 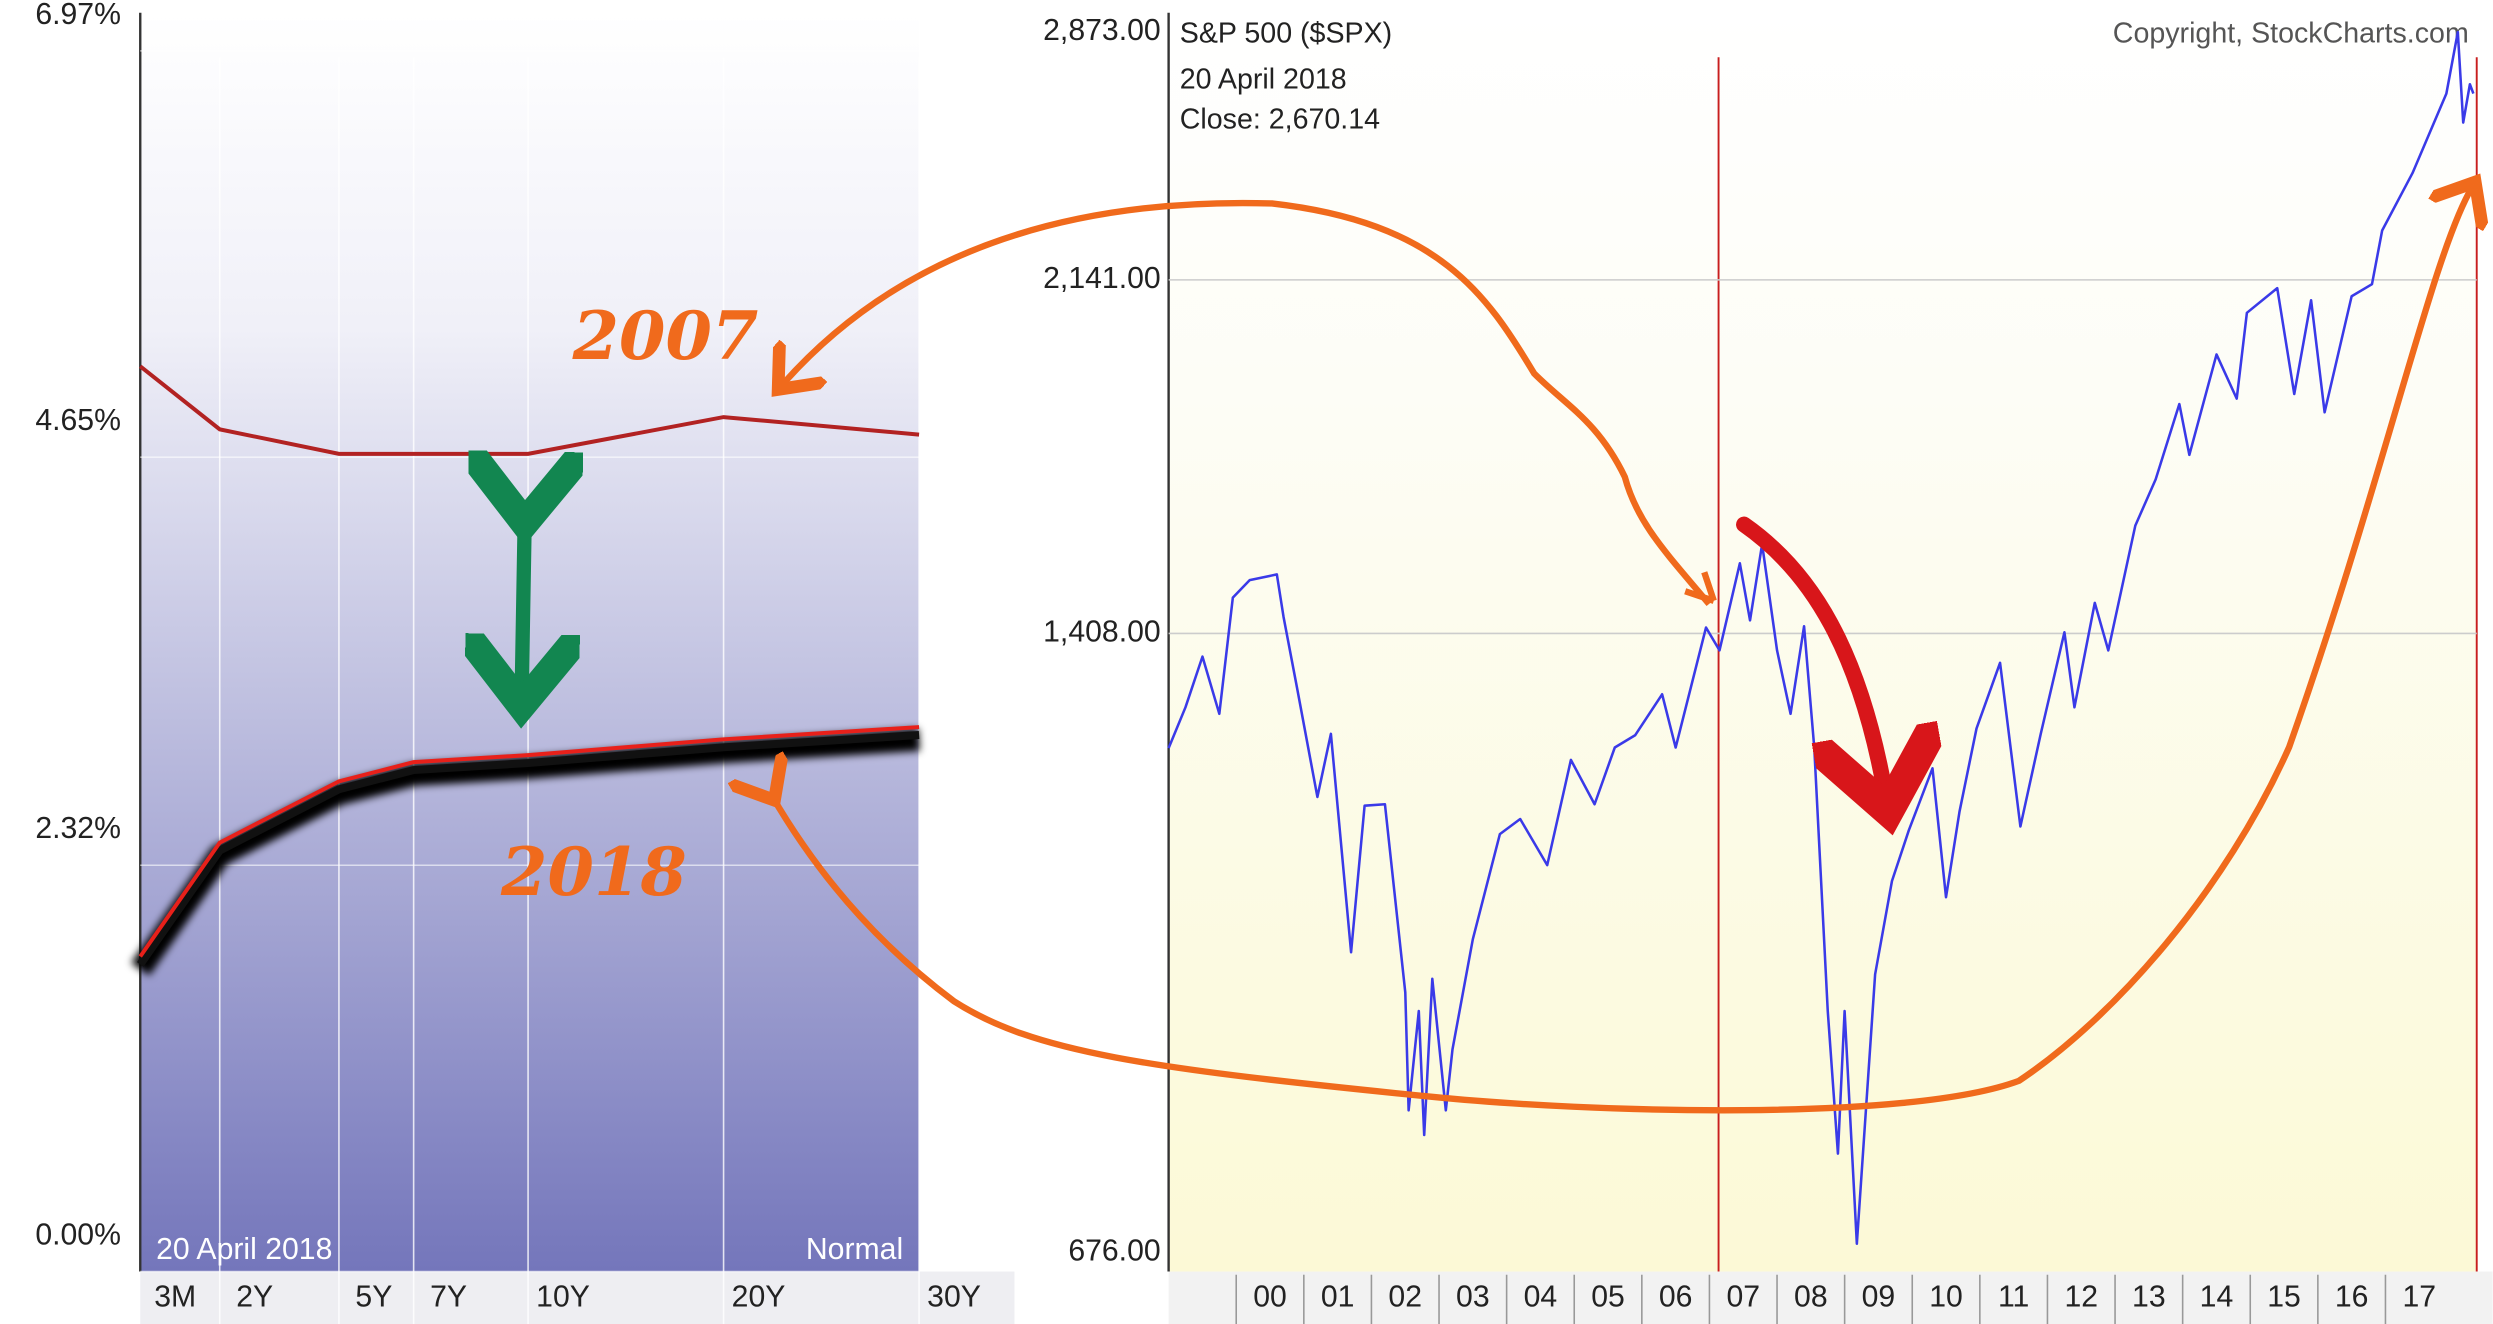 I want to click on x-tick-label: 09, so click(x=1879, y=1297).